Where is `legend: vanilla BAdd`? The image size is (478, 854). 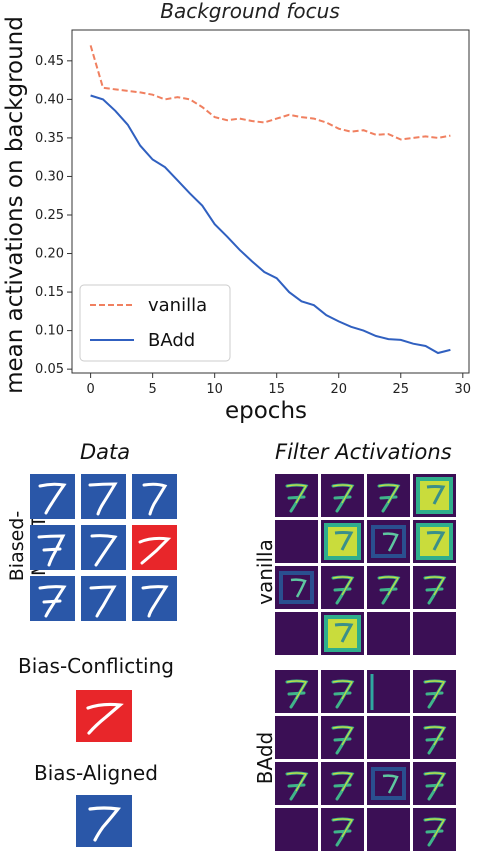 legend: vanilla BAdd is located at coordinates (155, 323).